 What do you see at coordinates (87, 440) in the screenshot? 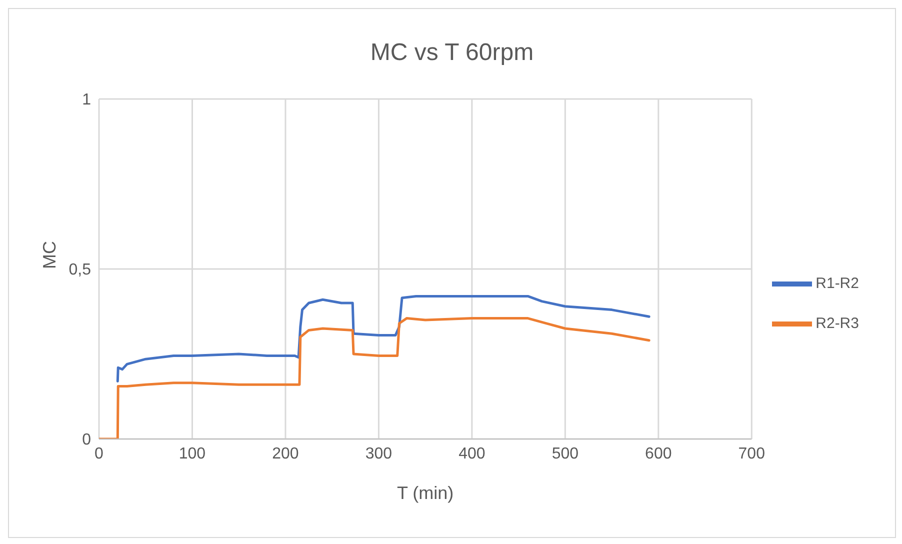
I see `y-tick-label: 0` at bounding box center [87, 440].